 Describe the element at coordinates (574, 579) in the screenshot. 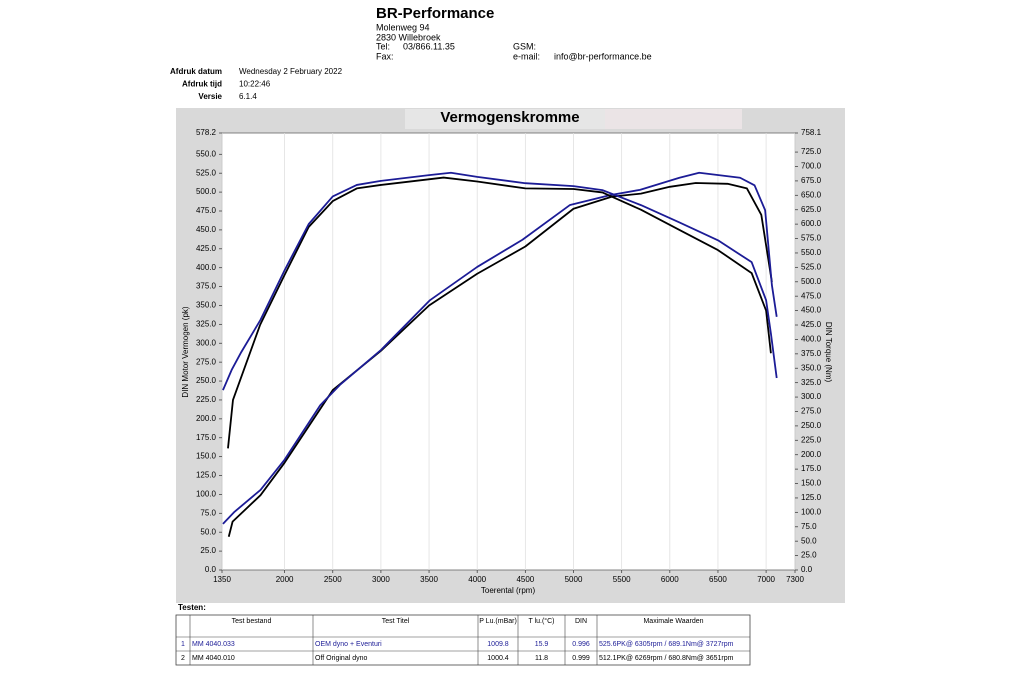

I see `x-tick-label: 5000` at that location.